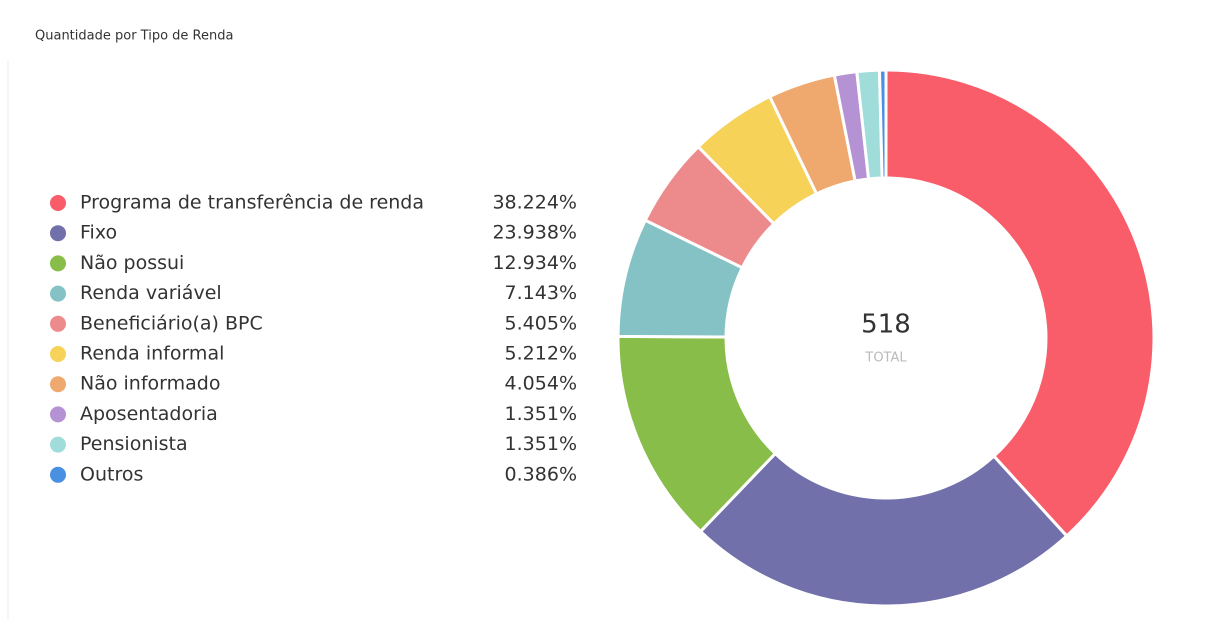 The width and height of the screenshot is (1208, 625). I want to click on legend-value: 23.938%, so click(534, 233).